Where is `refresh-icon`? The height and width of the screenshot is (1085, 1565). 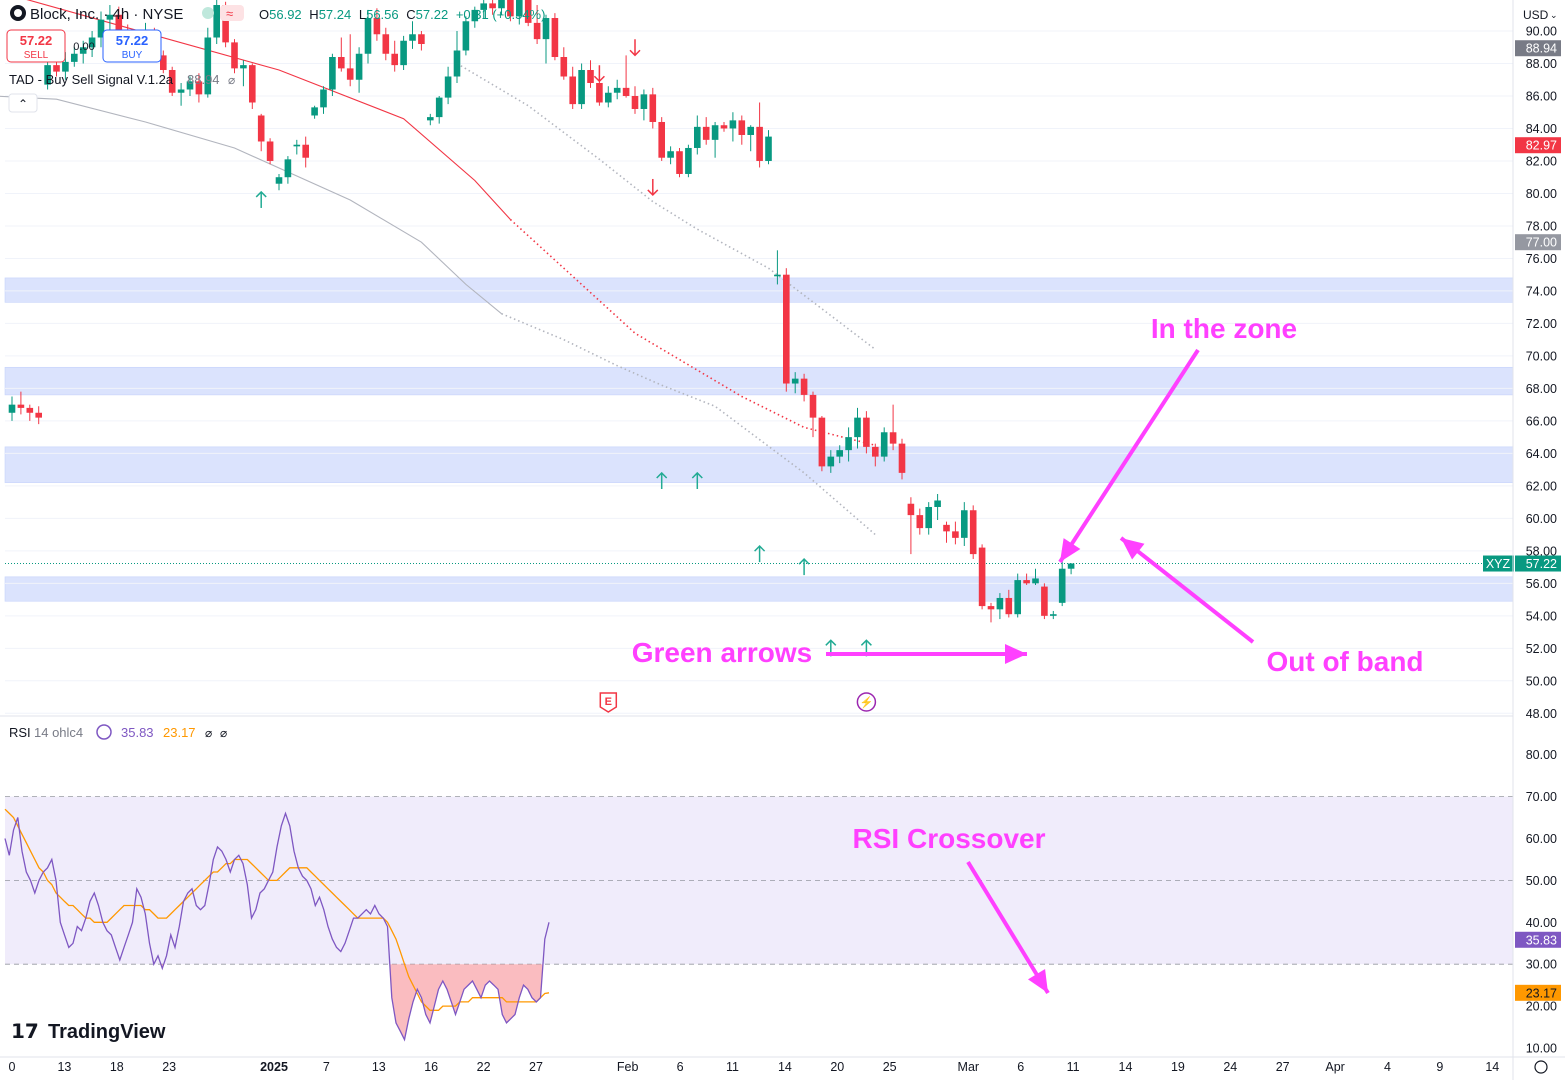 refresh-icon is located at coordinates (104, 732).